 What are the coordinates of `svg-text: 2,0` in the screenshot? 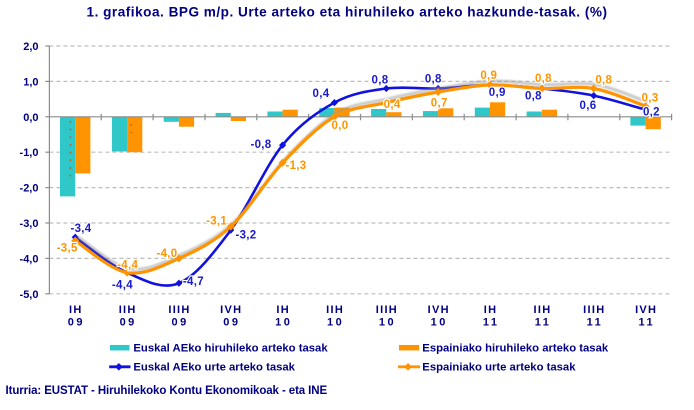 It's located at (30, 47).